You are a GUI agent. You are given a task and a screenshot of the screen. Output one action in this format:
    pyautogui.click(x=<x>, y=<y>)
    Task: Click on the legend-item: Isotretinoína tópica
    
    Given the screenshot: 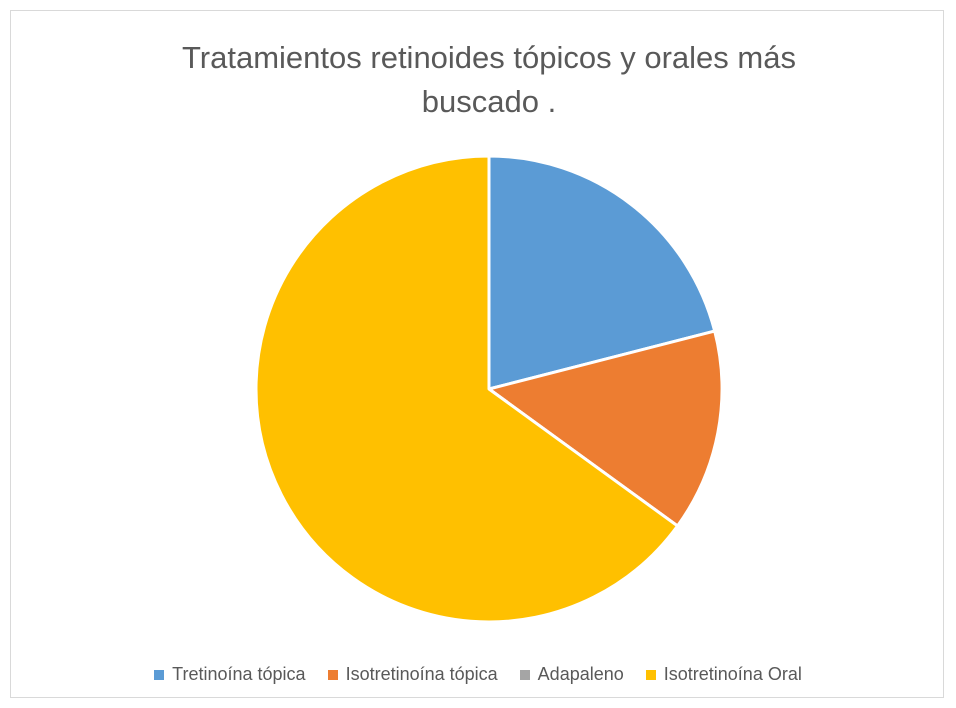 What is the action you would take?
    pyautogui.click(x=412, y=674)
    